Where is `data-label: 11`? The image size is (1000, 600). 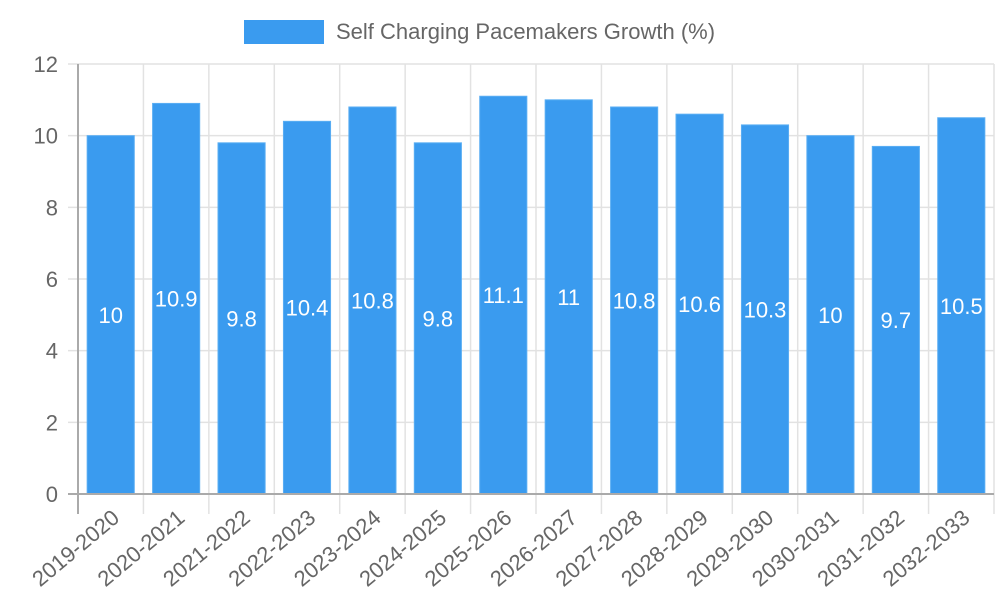
data-label: 11 is located at coordinates (568, 297).